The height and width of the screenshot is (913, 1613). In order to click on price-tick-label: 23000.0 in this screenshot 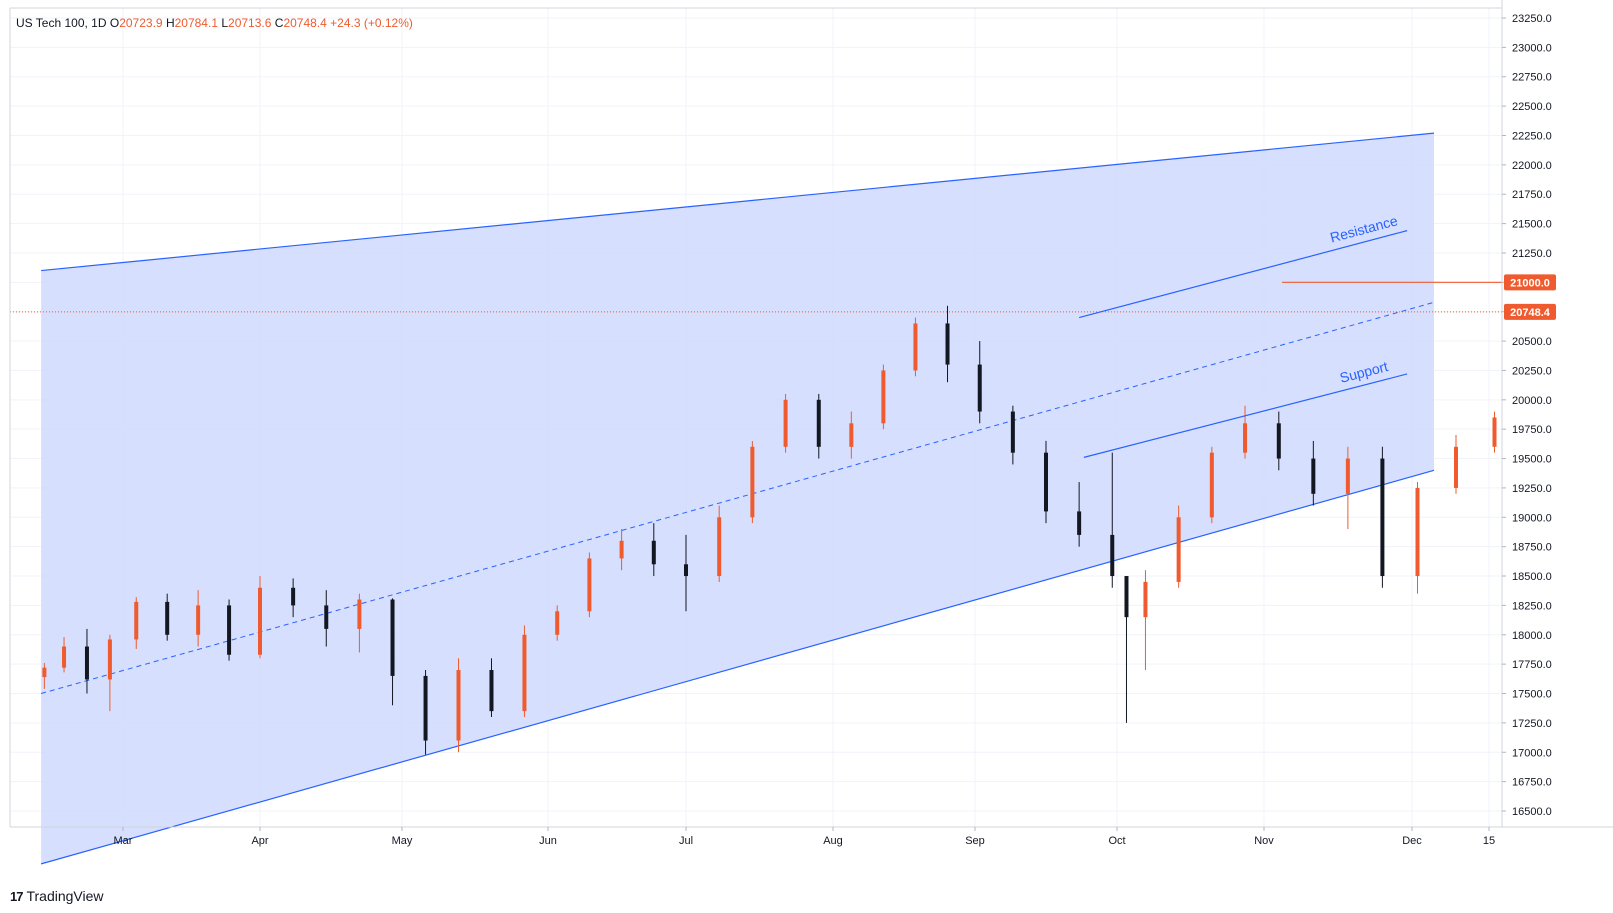, I will do `click(1532, 48)`.